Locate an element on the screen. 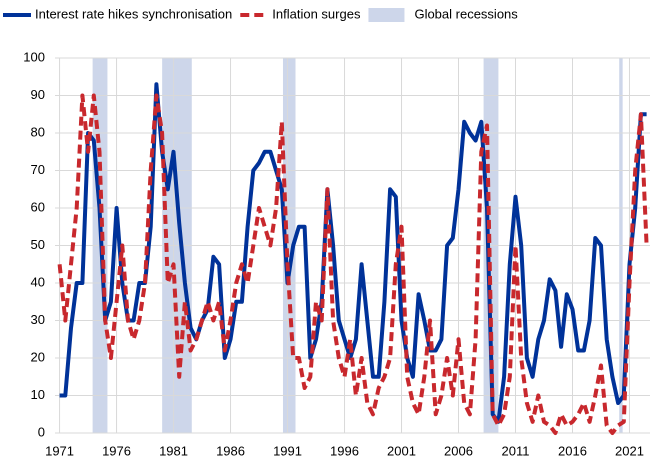 Image resolution: width=650 pixels, height=464 pixels. y-tick-label: 0 is located at coordinates (41, 431).